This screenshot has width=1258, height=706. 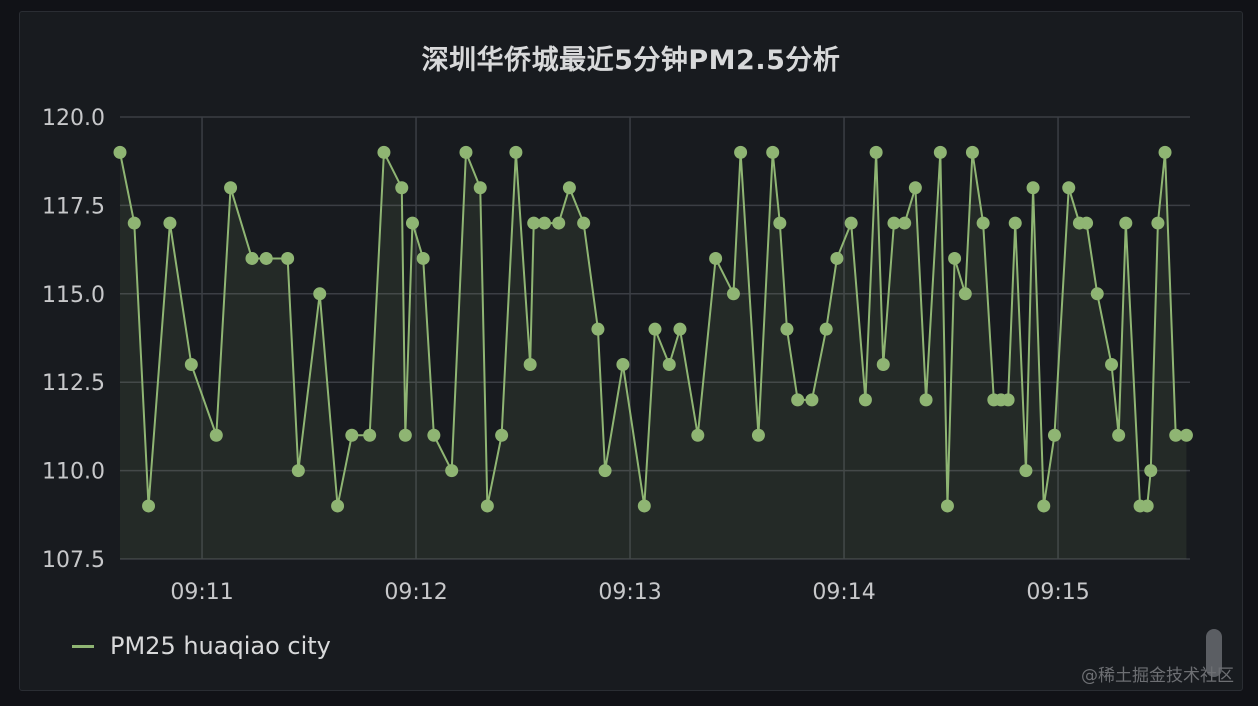 I want to click on legend: PM25 huaqiao city, so click(x=201, y=646).